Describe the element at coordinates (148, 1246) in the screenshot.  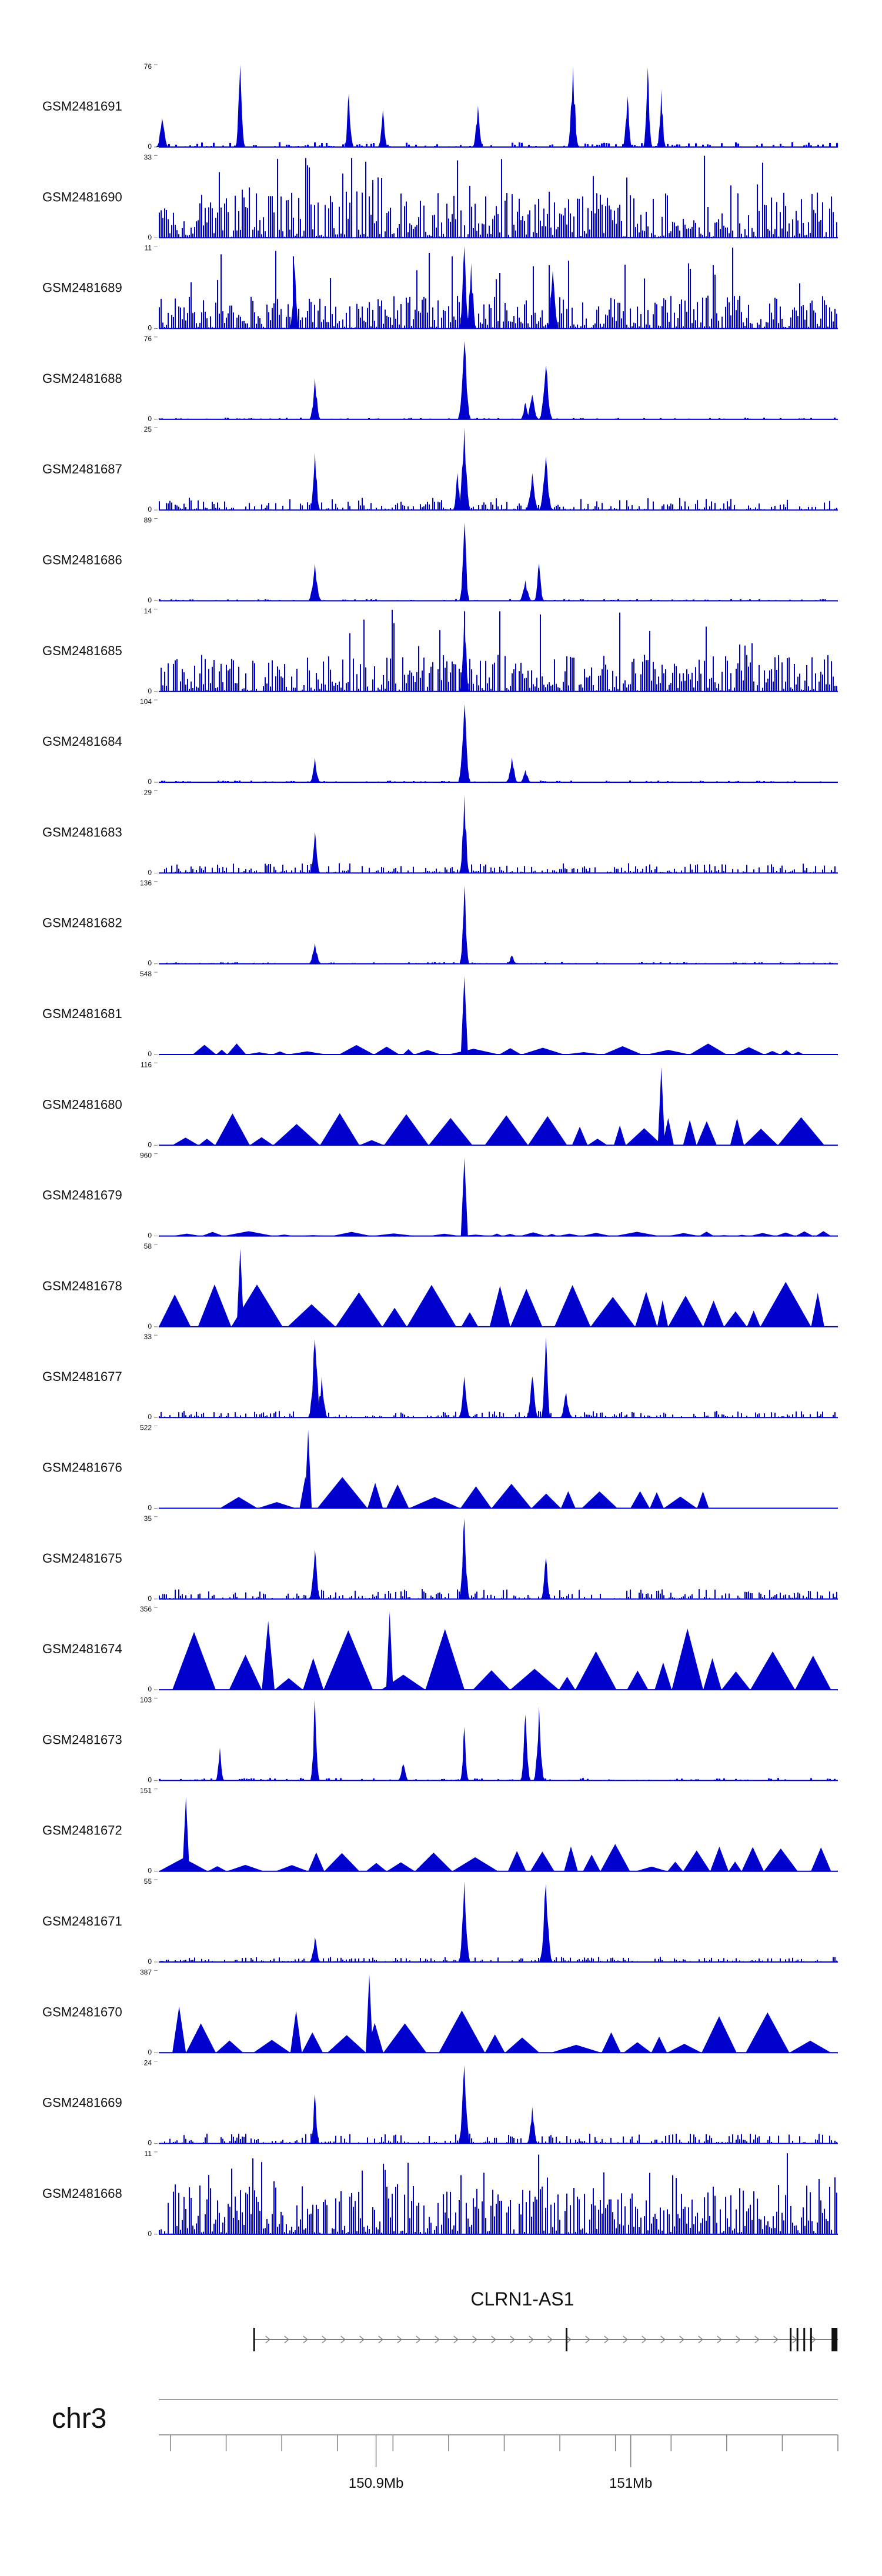
I see `track-ymax-label: 58` at that location.